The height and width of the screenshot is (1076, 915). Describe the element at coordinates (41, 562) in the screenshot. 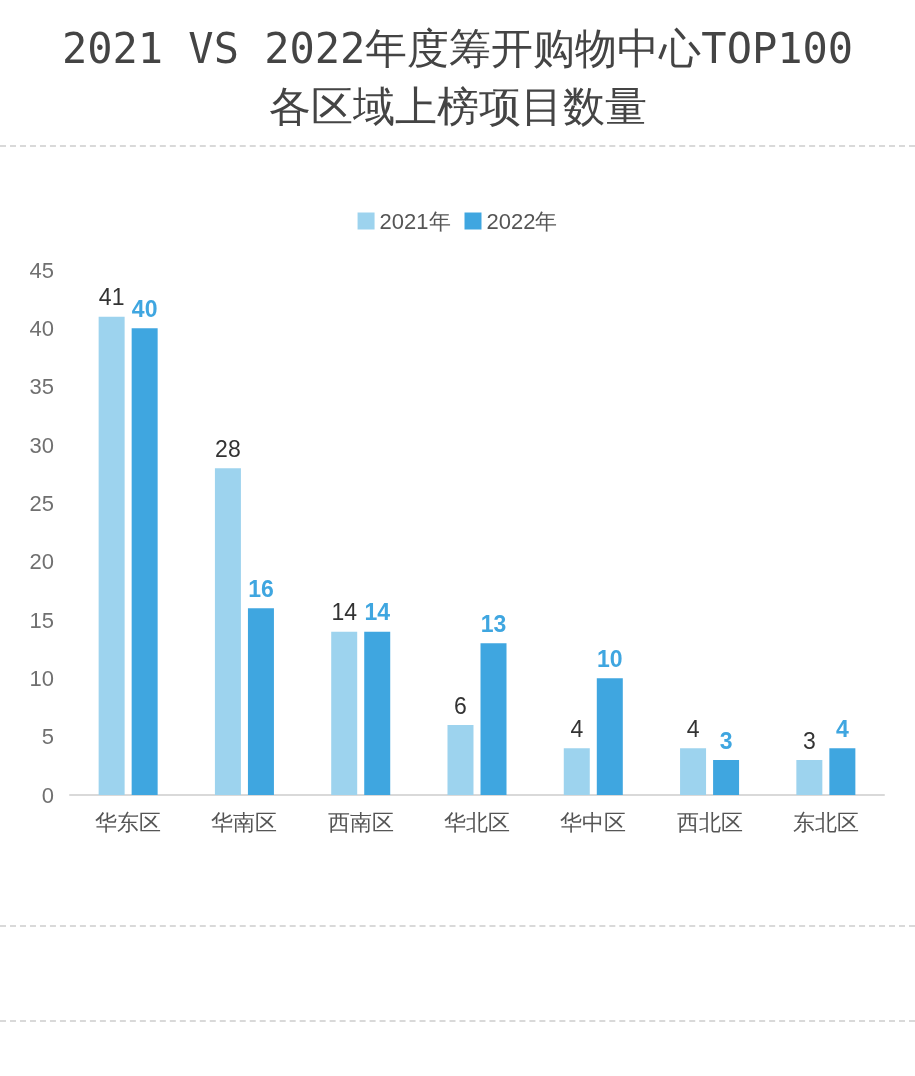

I see `y-tick-label: 20` at that location.